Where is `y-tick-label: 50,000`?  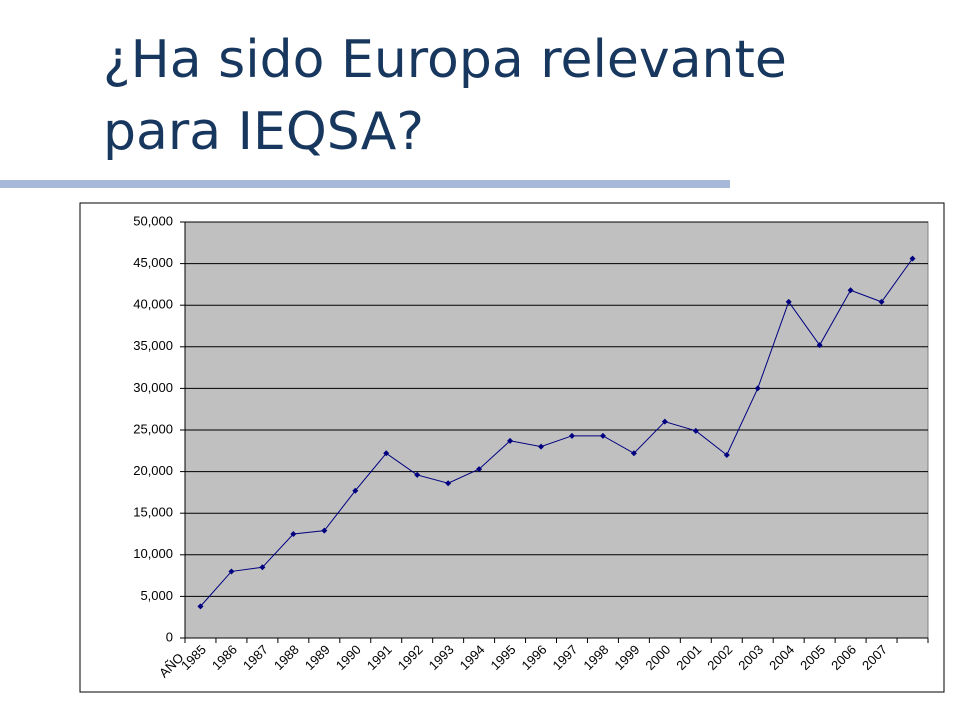 y-tick-label: 50,000 is located at coordinates (153, 220).